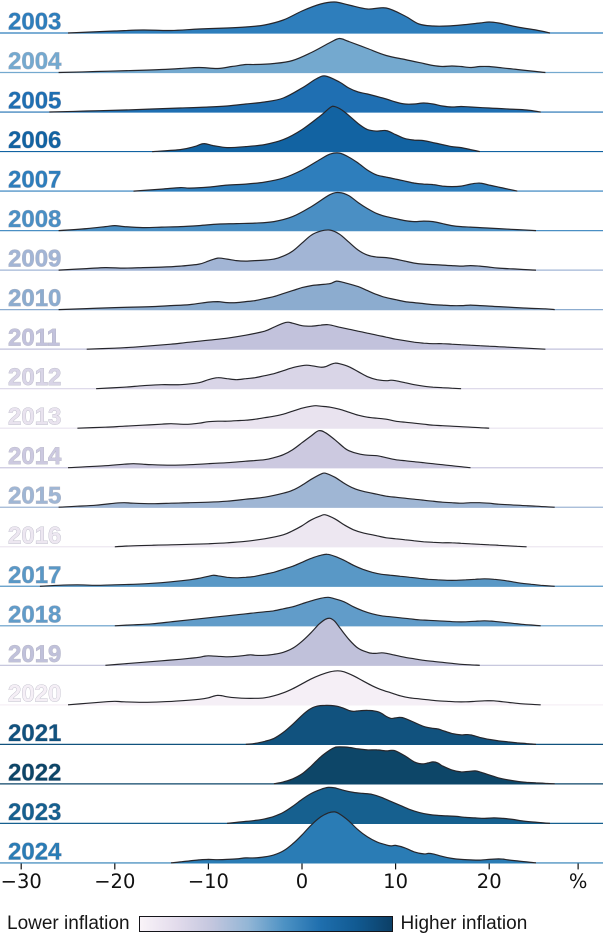 Image resolution: width=603 pixels, height=939 pixels. What do you see at coordinates (21, 881) in the screenshot?
I see `axis-tick-label-−30: −30` at bounding box center [21, 881].